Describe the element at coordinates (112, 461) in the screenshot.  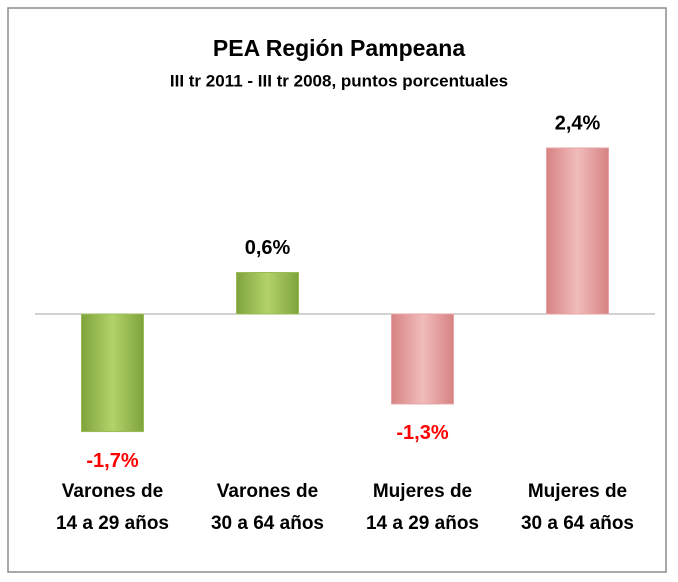
I see `value-label: -1,7%` at that location.